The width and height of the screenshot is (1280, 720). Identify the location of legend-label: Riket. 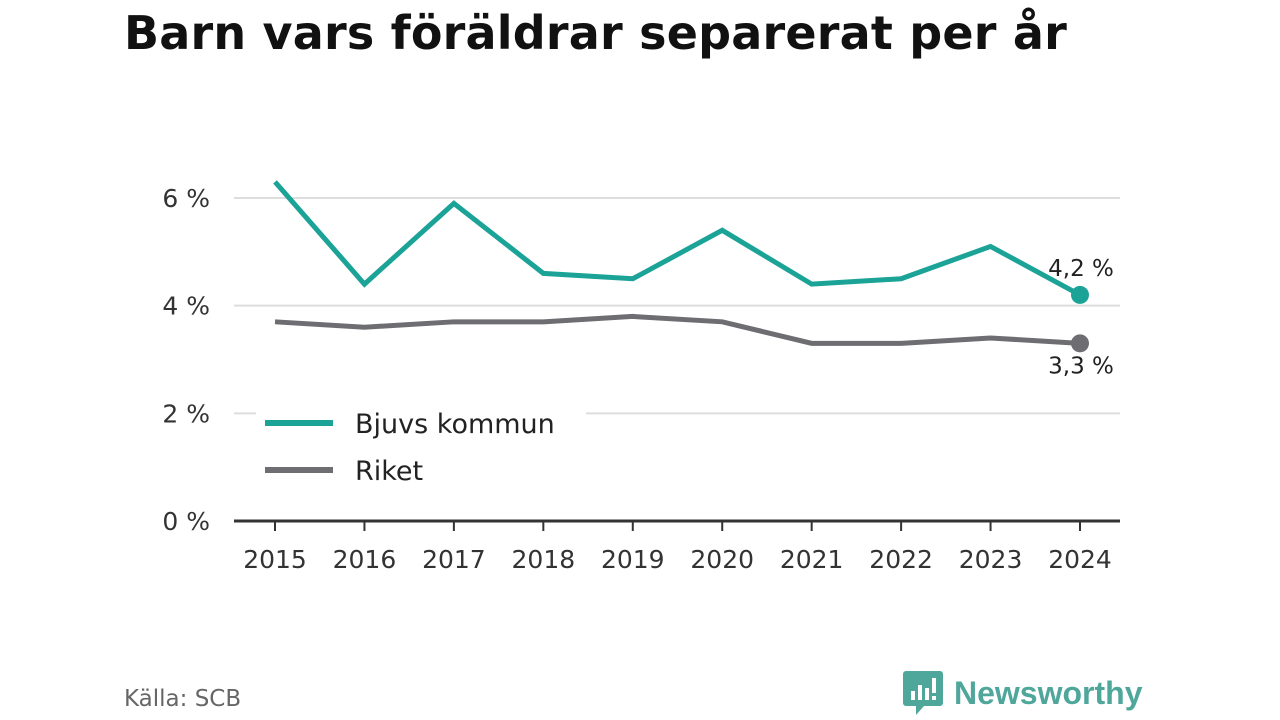
(389, 471).